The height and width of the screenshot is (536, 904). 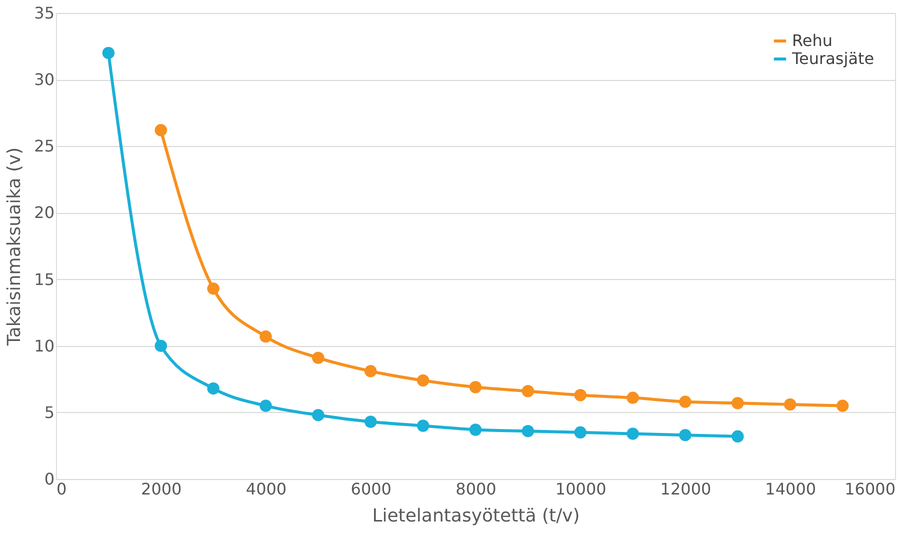 What do you see at coordinates (812, 40) in the screenshot?
I see `legend-label: Rehu` at bounding box center [812, 40].